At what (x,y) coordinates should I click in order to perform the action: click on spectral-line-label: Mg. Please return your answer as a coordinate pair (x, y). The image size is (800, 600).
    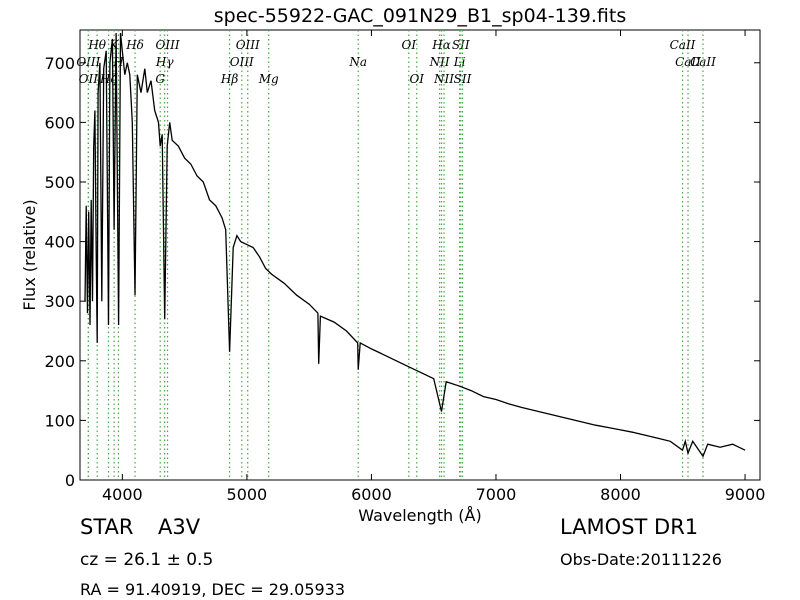
    Looking at the image, I should click on (268, 79).